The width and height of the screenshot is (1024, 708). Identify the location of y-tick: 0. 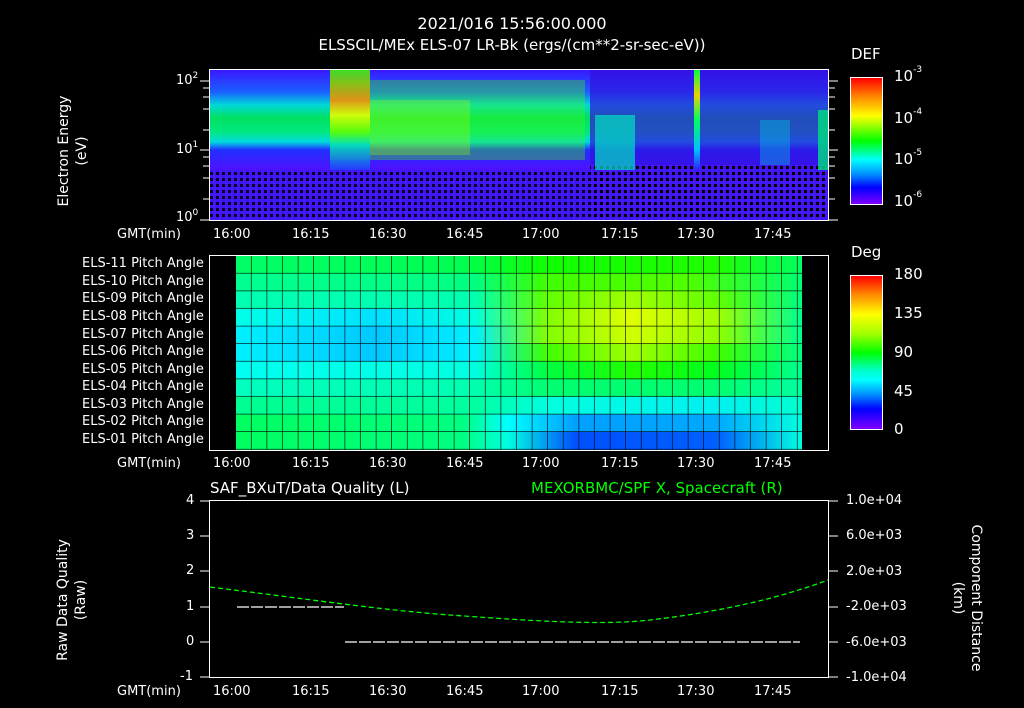
(190, 641).